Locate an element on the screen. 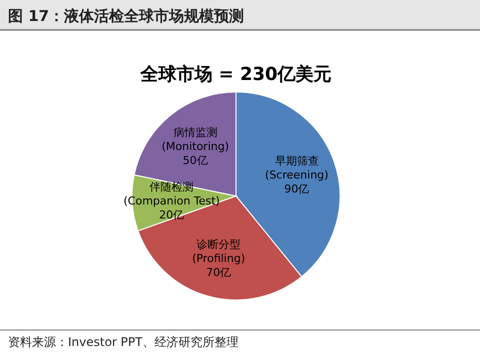 Image resolution: width=480 pixels, height=360 pixels. data-label: 70亿 is located at coordinates (219, 273).